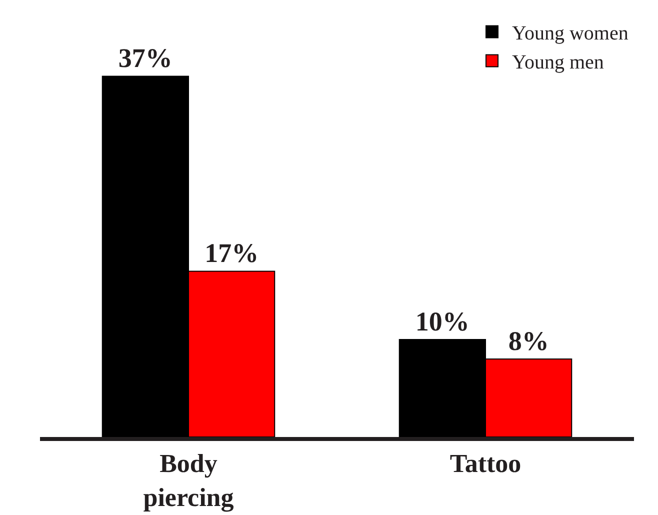  Describe the element at coordinates (188, 480) in the screenshot. I see `x-tick-label: Body piercing` at that location.